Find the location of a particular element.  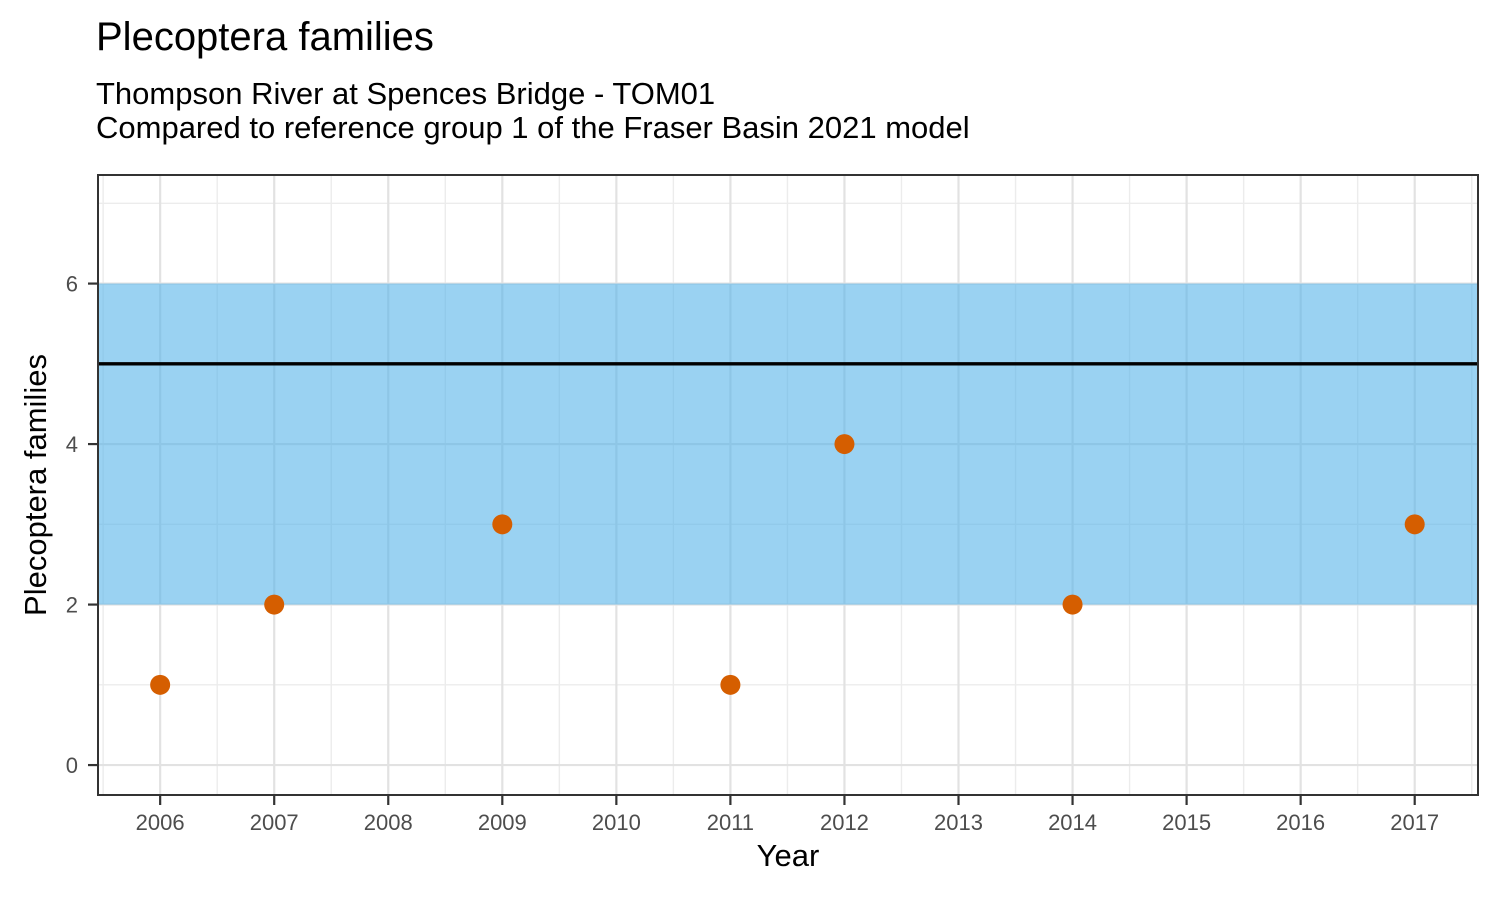

x-axis-tick-label: 2008 is located at coordinates (388, 822).